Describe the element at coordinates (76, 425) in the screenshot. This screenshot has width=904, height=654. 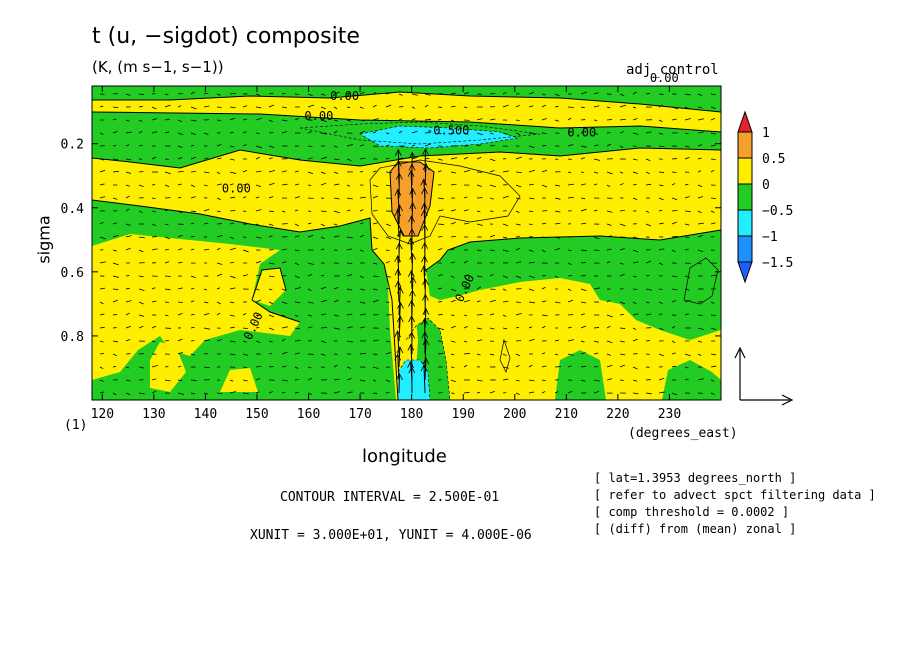
I see `subplot-label: (1)` at that location.